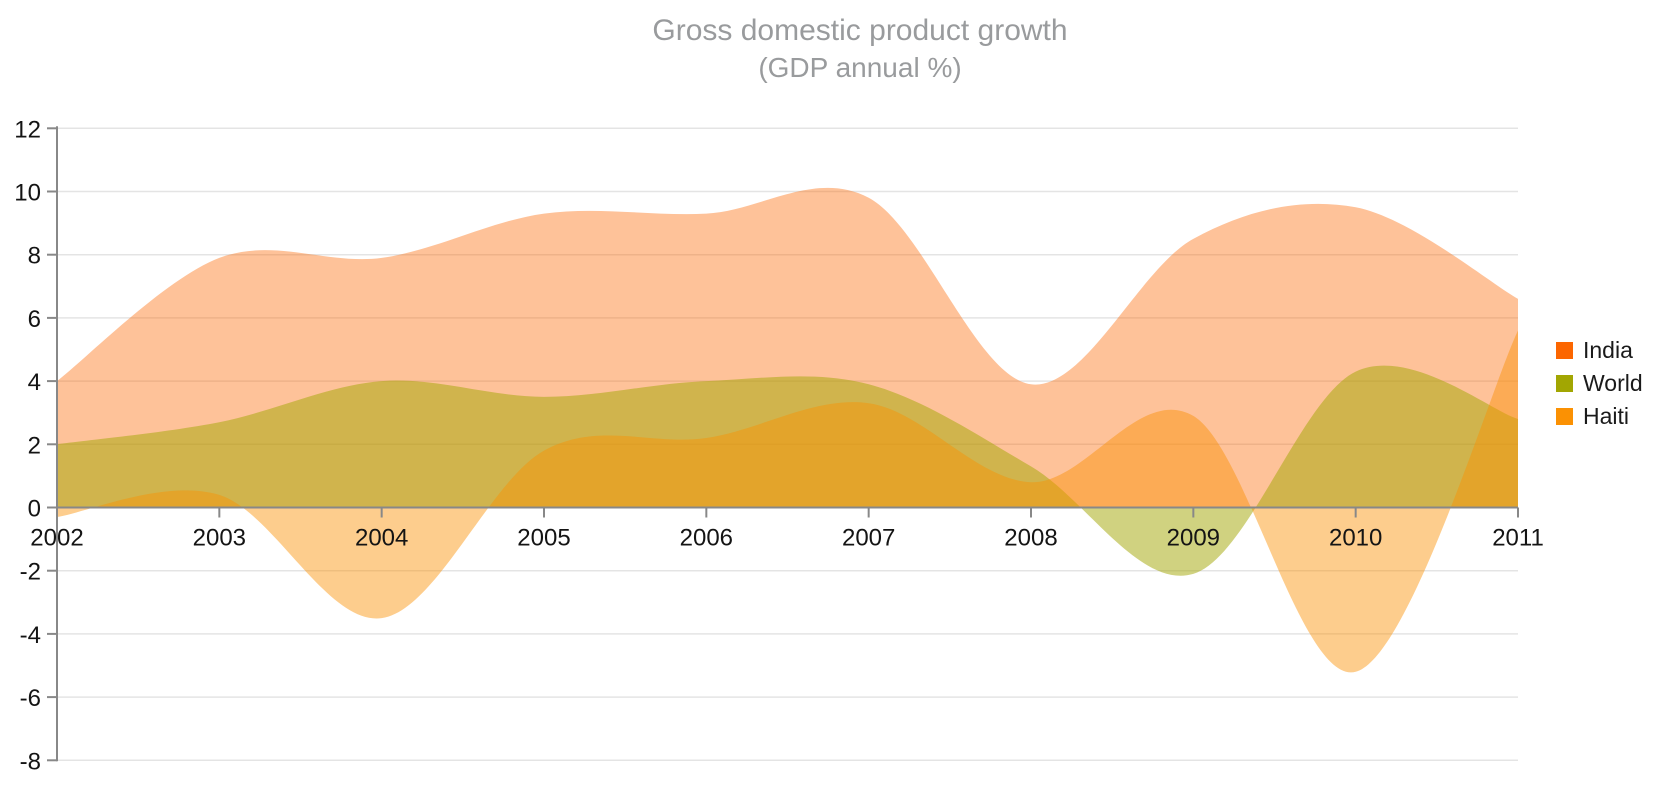  What do you see at coordinates (27, 193) in the screenshot?
I see `y-tick-label: 10` at bounding box center [27, 193].